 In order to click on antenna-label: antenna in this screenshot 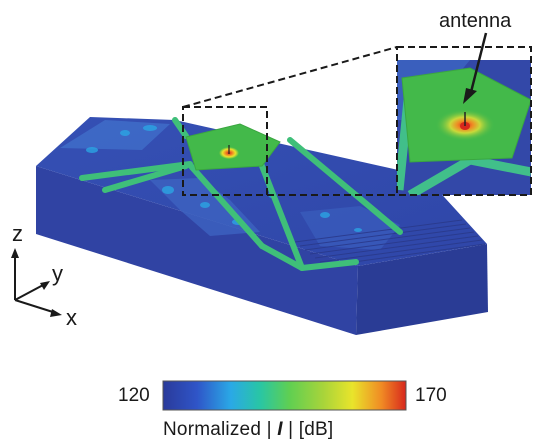, I will do `click(475, 21)`.